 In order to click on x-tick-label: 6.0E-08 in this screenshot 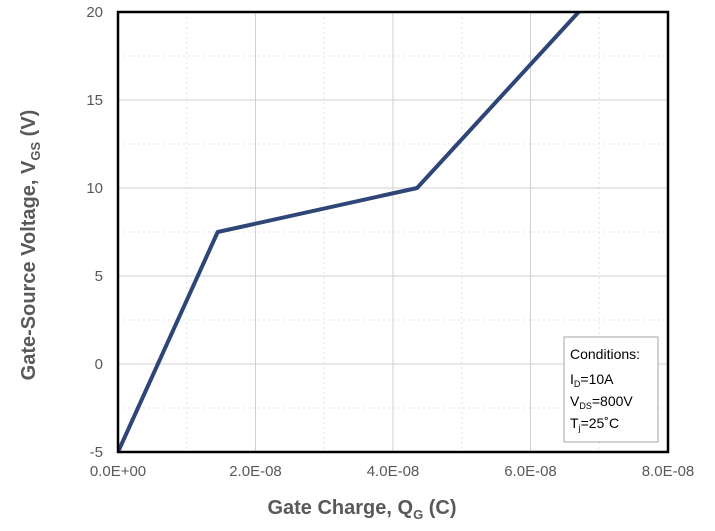, I will do `click(530, 471)`.